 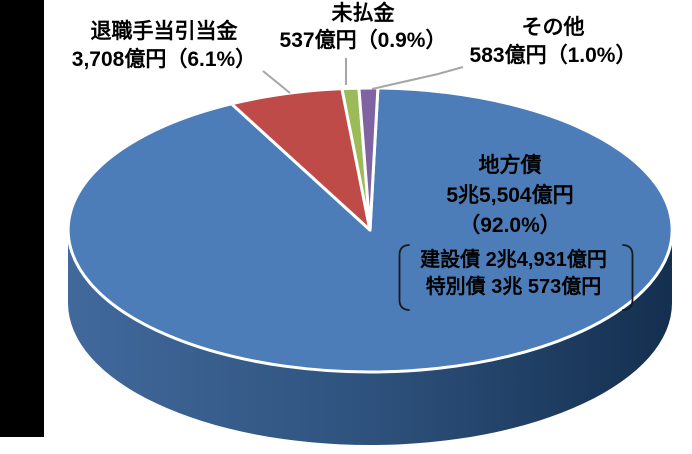 What do you see at coordinates (553, 42) in the screenshot?
I see `label-sonota: その他 583億円（1.0%）` at bounding box center [553, 42].